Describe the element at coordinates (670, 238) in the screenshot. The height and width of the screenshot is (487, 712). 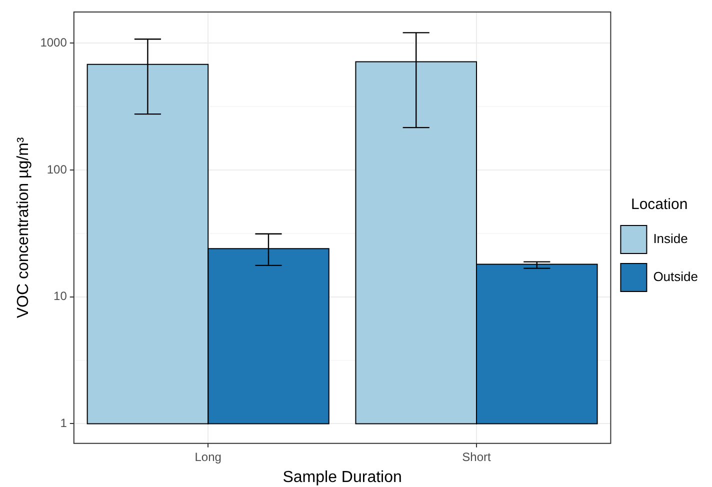
I see `legend-label: Inside` at that location.